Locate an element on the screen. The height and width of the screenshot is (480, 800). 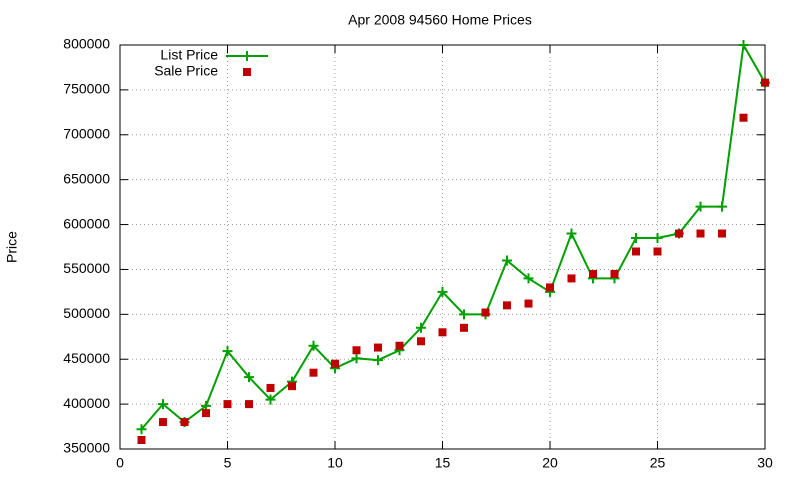
legend-label: List Price is located at coordinates (189, 55).